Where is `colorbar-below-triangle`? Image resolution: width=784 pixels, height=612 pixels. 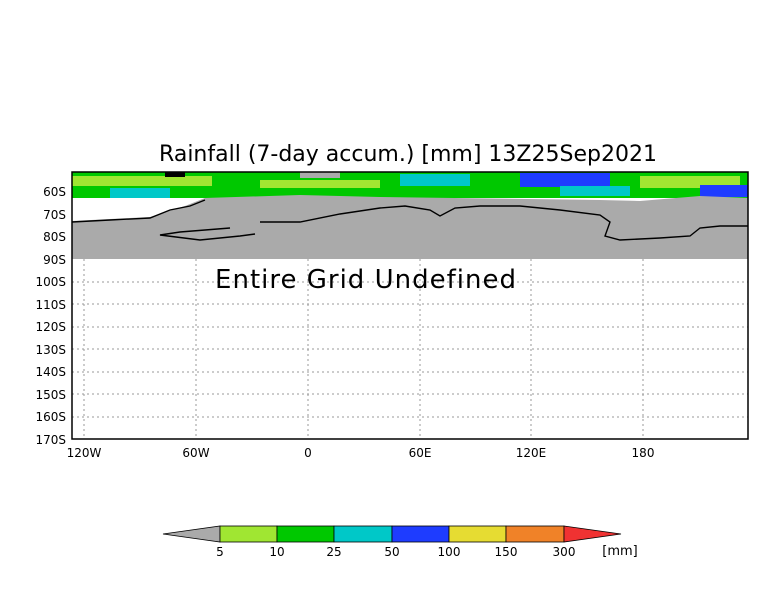
colorbar-below-triangle is located at coordinates (191, 534).